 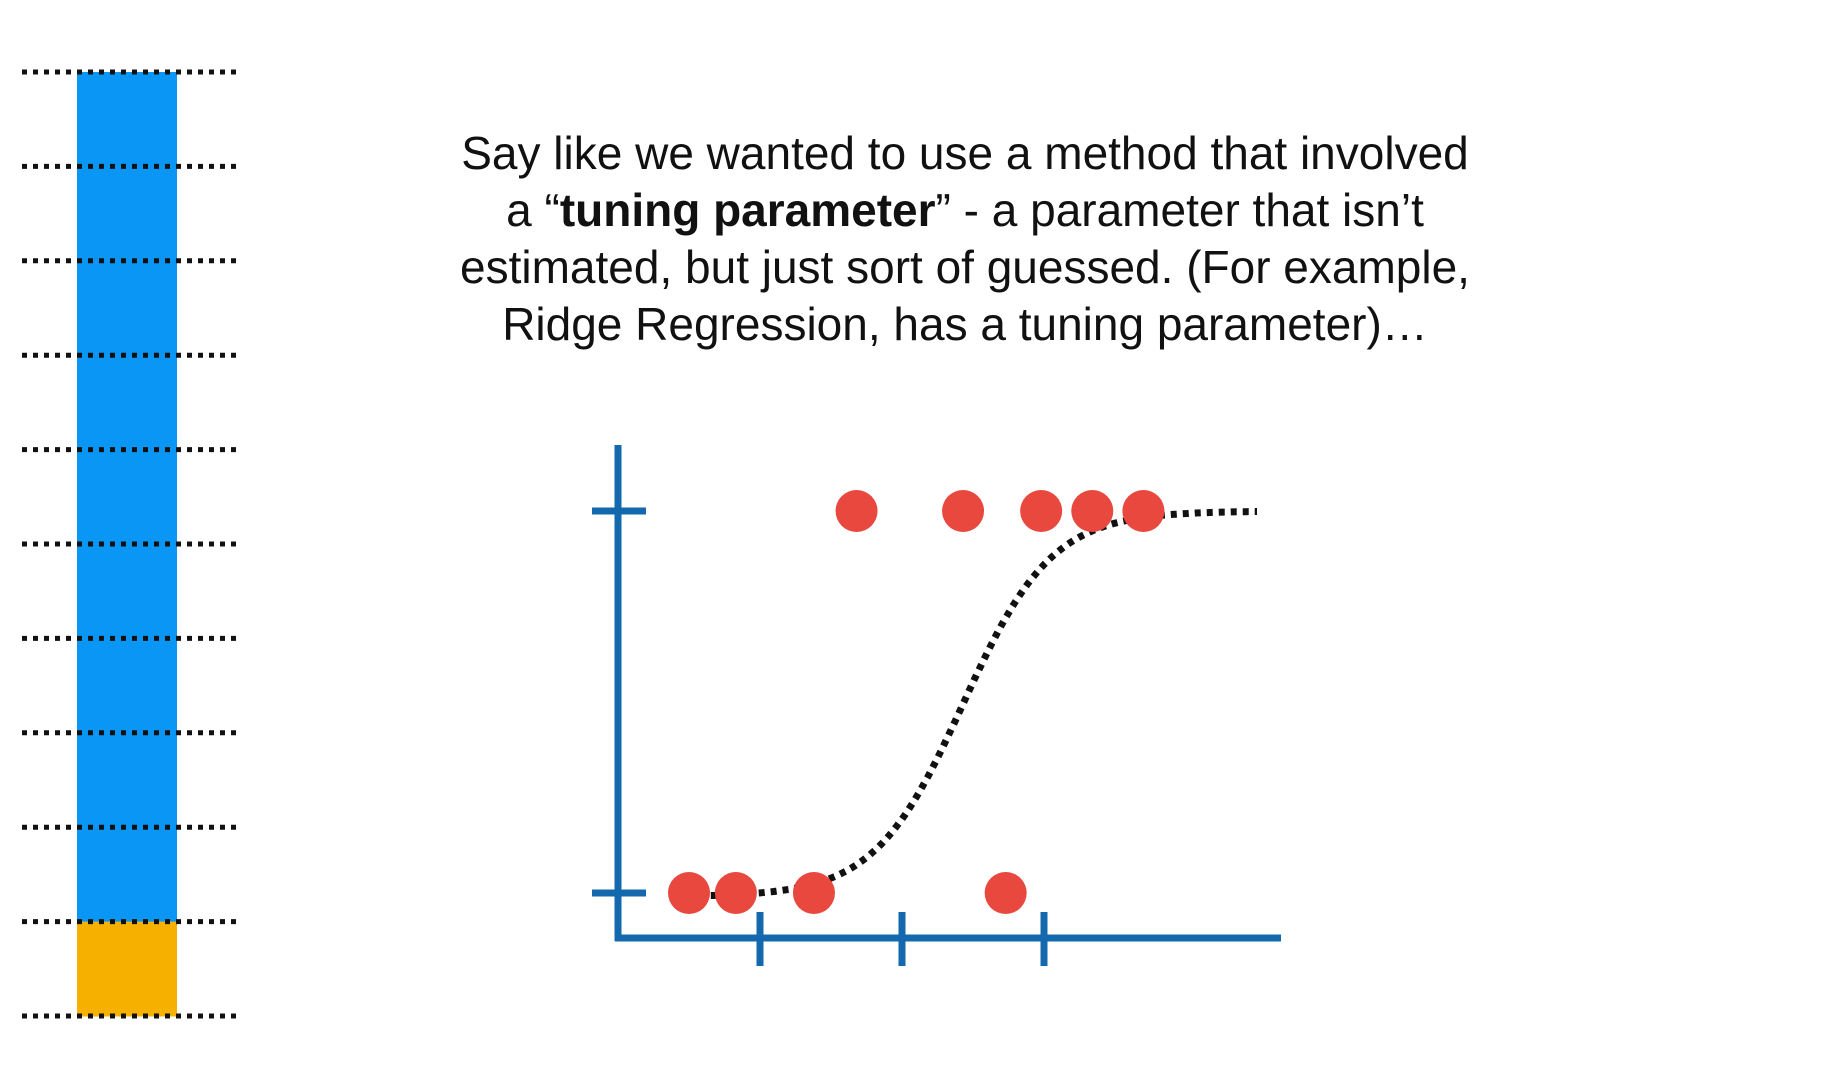 I want to click on tuning-parameter-term: tuning parameter, so click(x=747, y=210).